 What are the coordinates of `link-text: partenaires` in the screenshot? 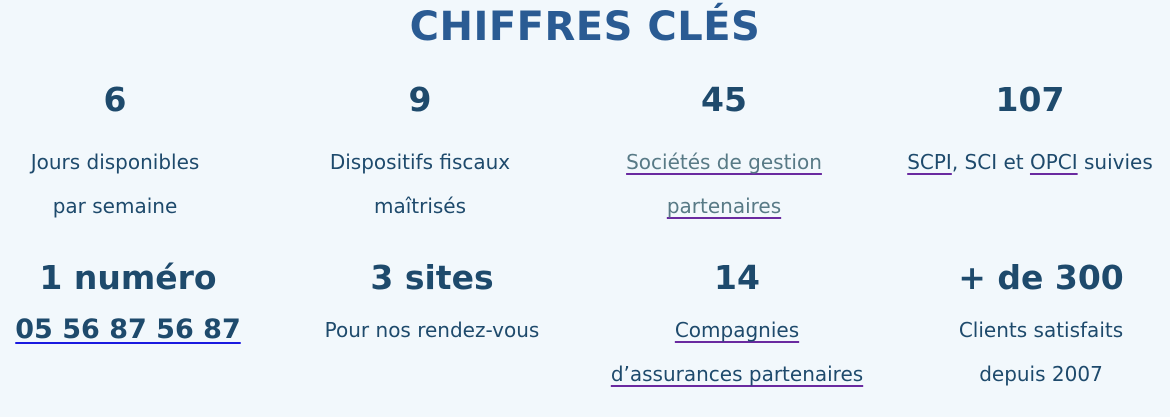 It's located at (724, 206).